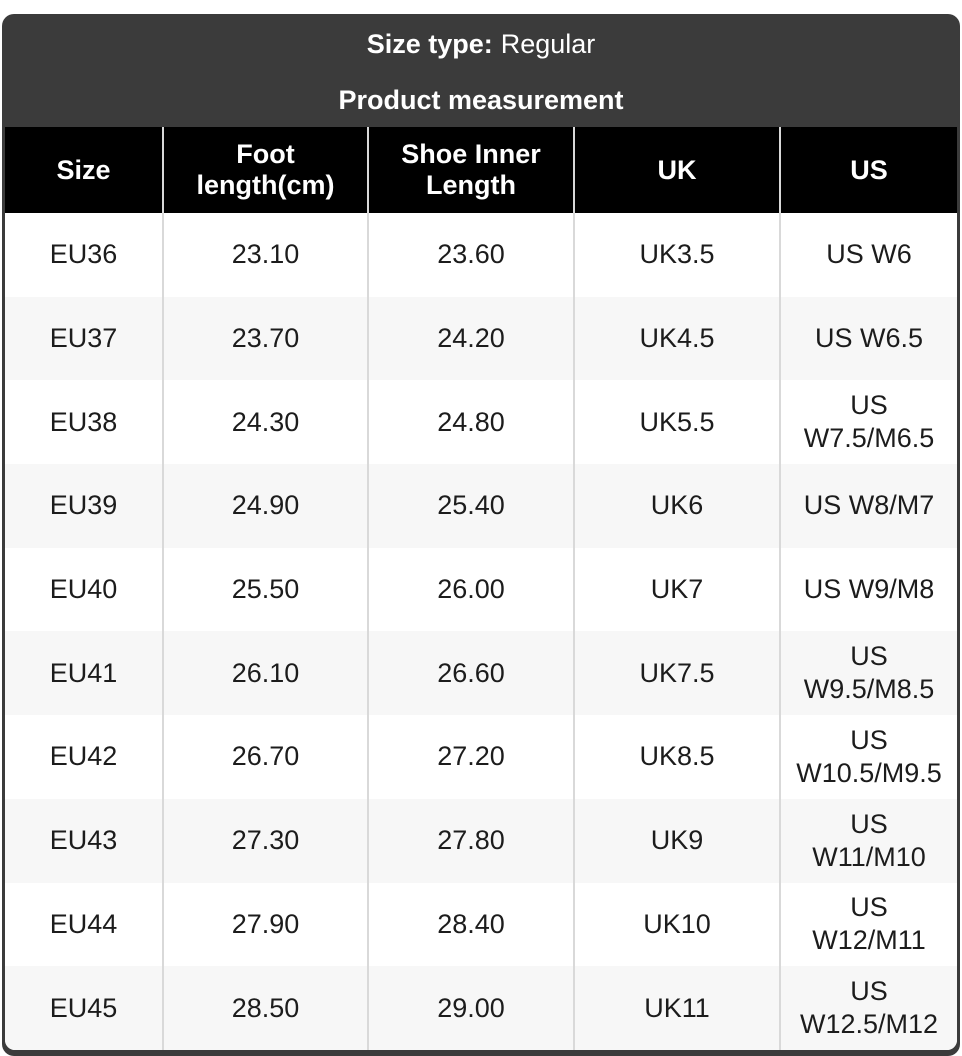  What do you see at coordinates (470, 673) in the screenshot?
I see `table-cell: 26.60` at bounding box center [470, 673].